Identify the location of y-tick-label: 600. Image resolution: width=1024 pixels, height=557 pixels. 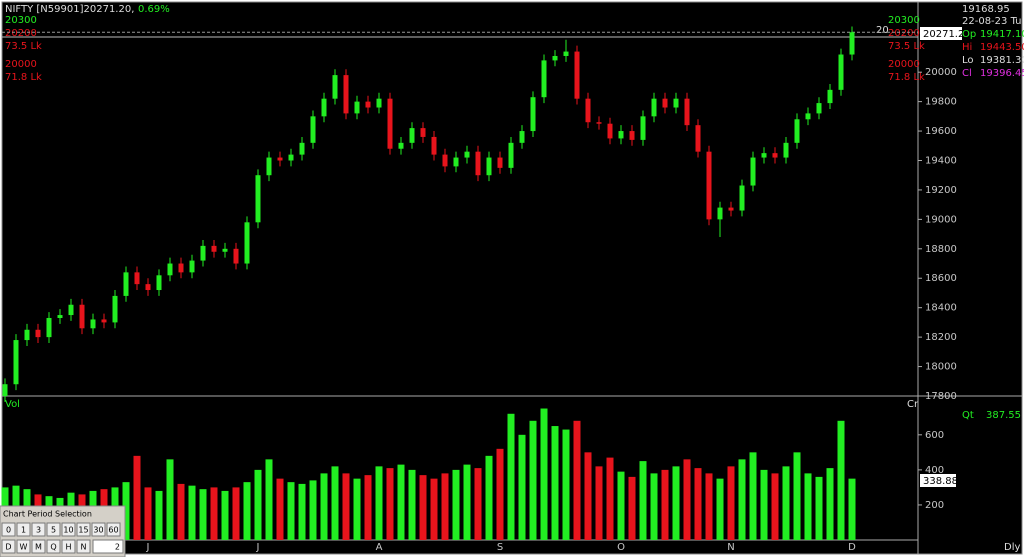
(934, 435).